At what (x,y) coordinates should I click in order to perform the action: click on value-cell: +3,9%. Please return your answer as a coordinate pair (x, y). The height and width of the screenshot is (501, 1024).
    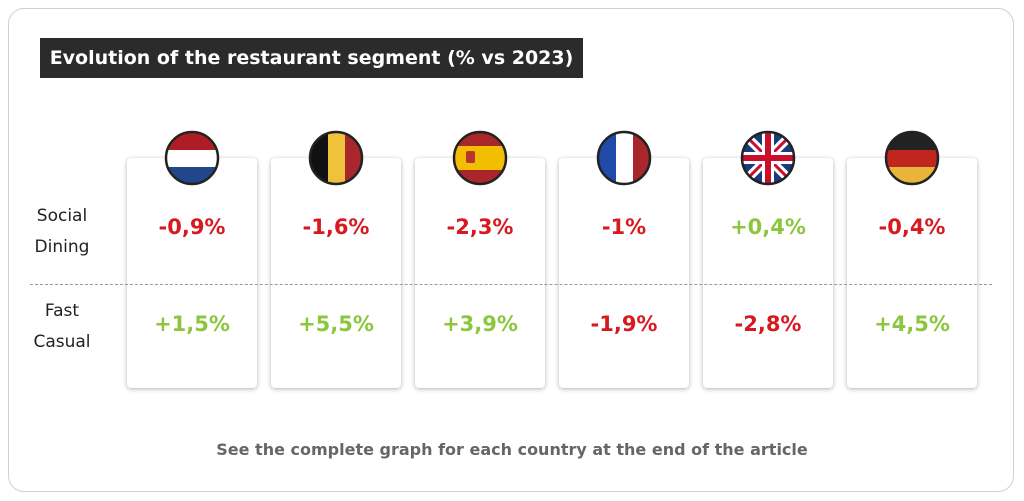
    Looking at the image, I should click on (480, 324).